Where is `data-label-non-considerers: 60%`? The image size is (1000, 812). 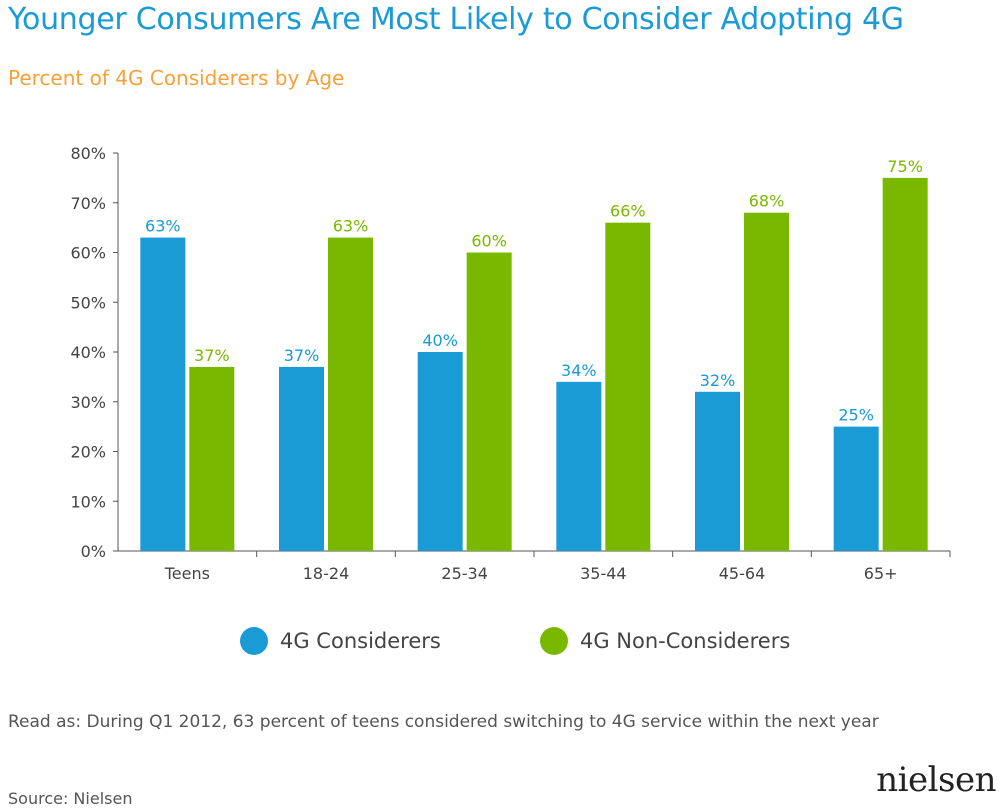 data-label-non-considerers: 60% is located at coordinates (489, 241).